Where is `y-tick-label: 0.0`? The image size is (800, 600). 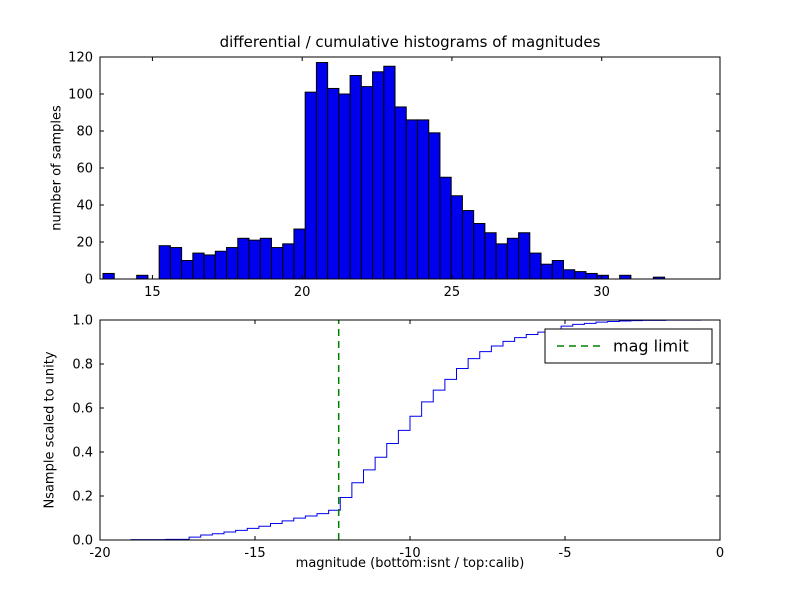
y-tick-label: 0.0 is located at coordinates (82, 541).